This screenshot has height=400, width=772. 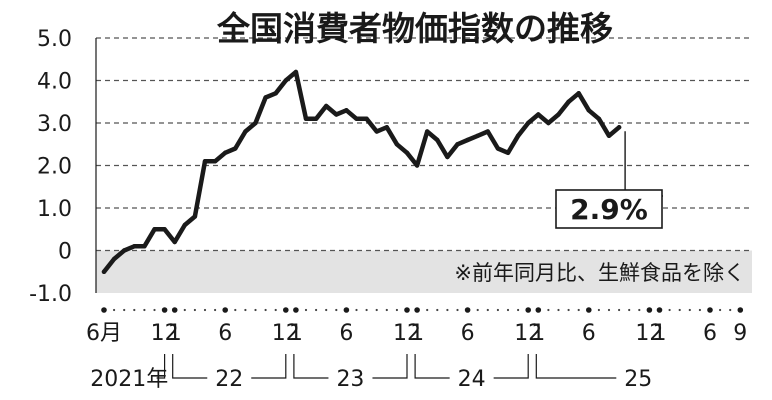 What do you see at coordinates (65, 252) in the screenshot?
I see `y-tick-label: 0` at bounding box center [65, 252].